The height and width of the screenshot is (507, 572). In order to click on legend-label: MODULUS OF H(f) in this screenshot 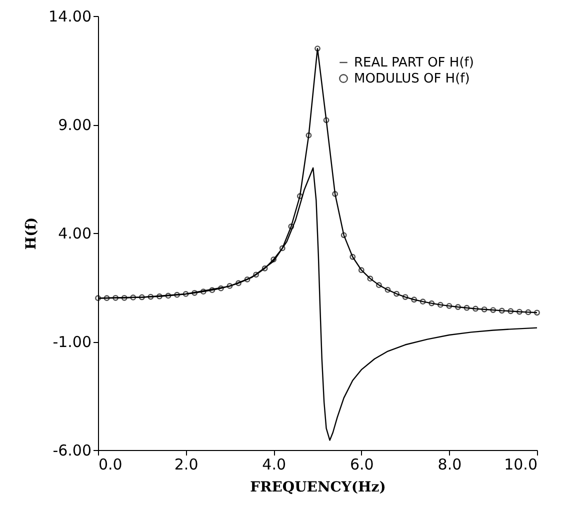, I will do `click(412, 79)`.